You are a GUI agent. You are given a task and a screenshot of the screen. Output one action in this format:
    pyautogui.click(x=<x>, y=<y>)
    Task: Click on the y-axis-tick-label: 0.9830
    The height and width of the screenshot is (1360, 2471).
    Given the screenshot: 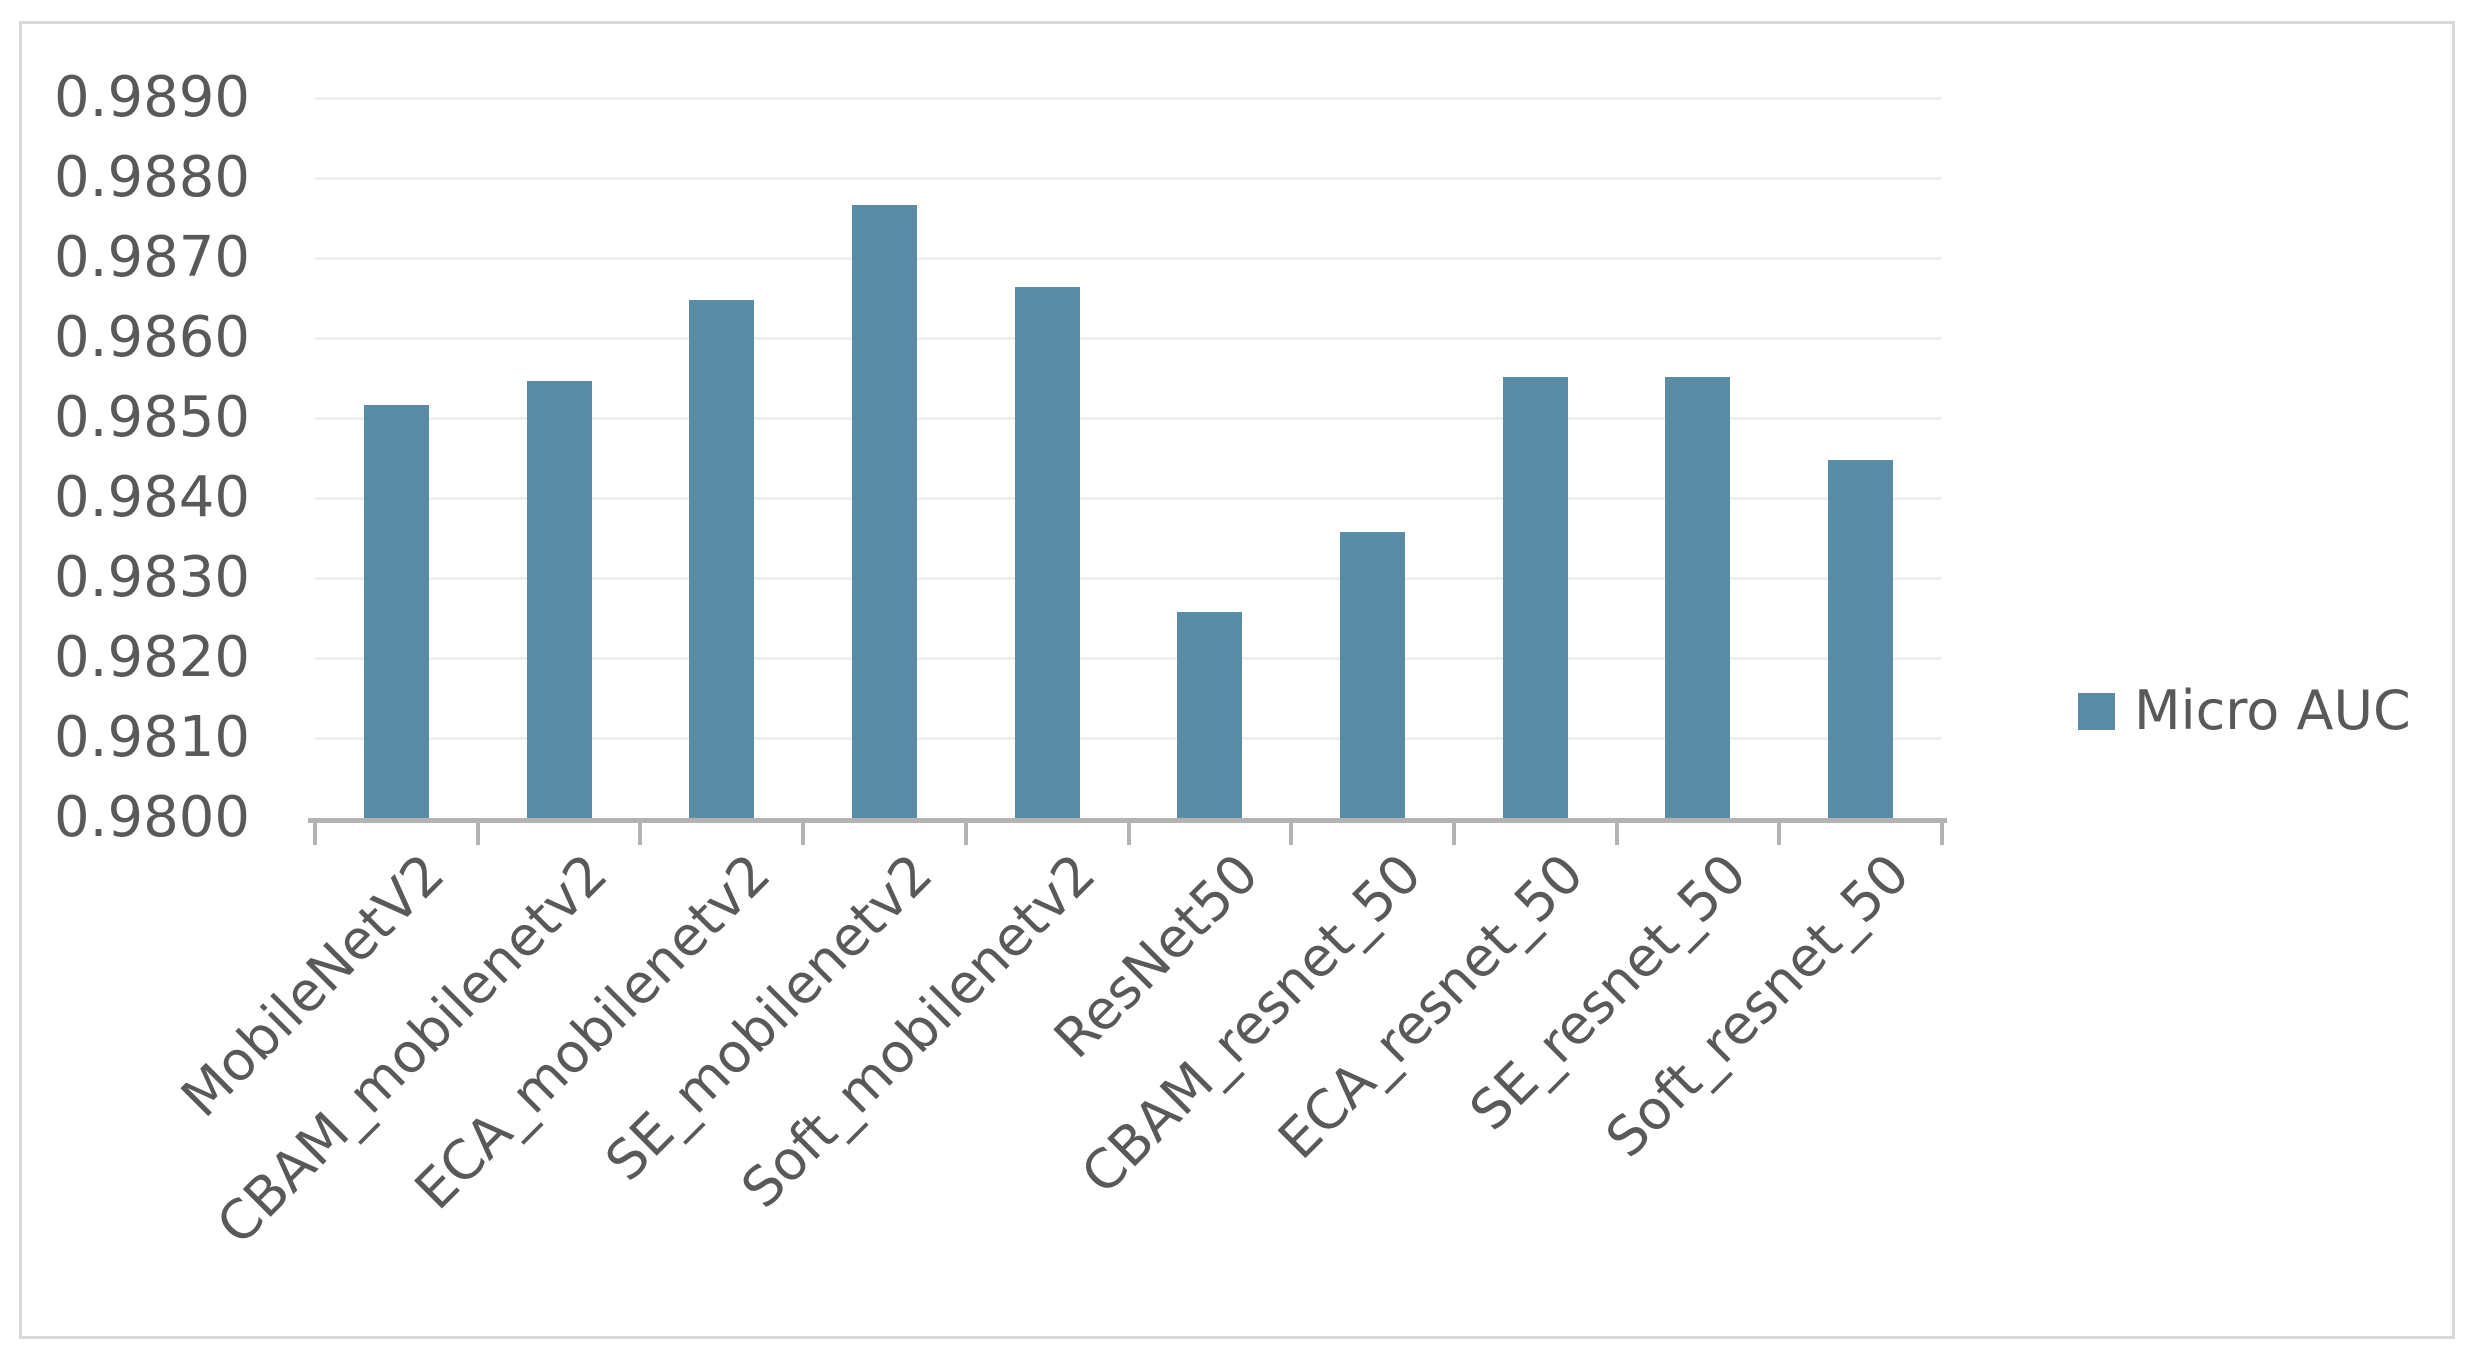 What is the action you would take?
    pyautogui.click(x=152, y=577)
    